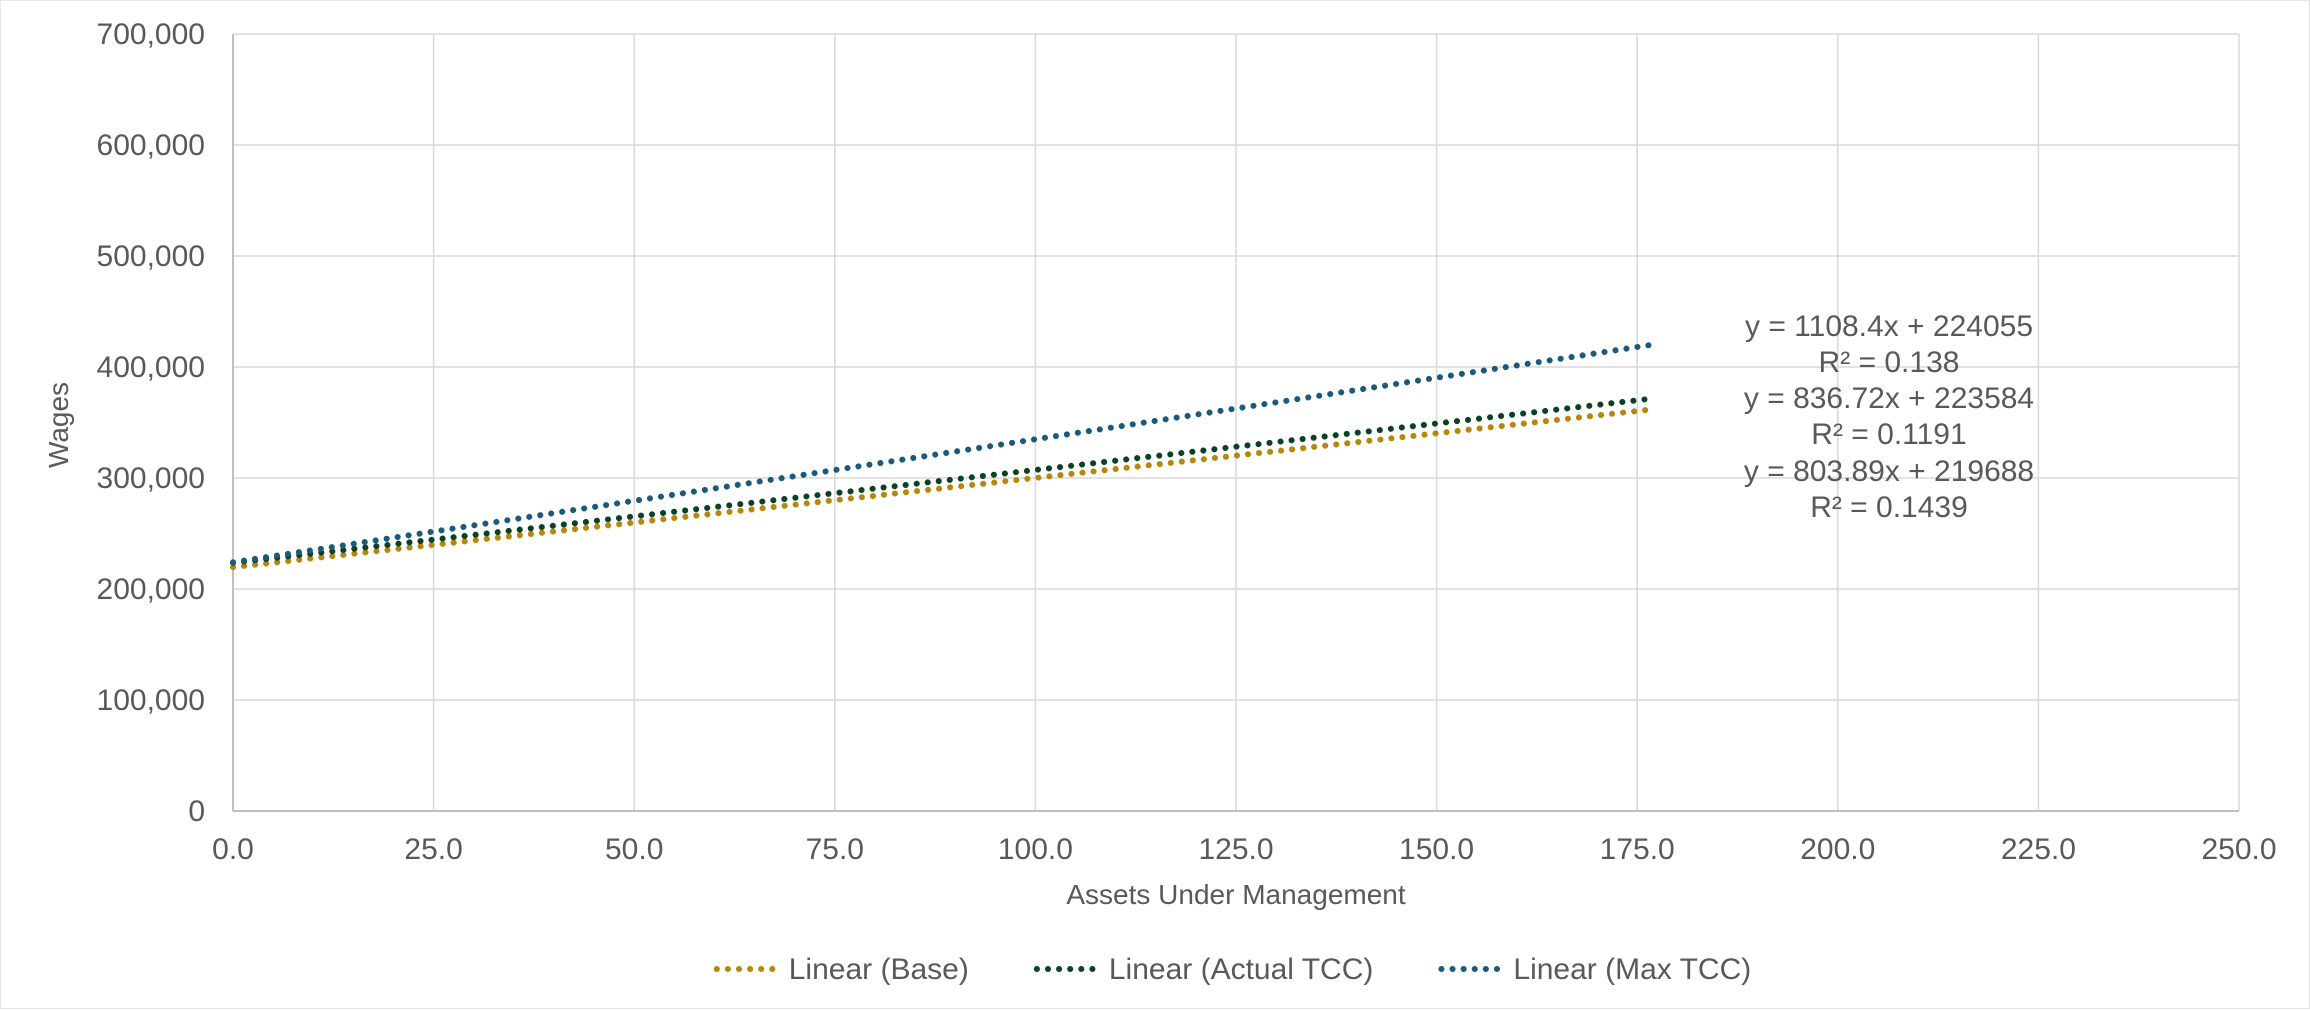 The image size is (2310, 1010). Describe the element at coordinates (634, 849) in the screenshot. I see `x-tick-label: 50.0` at that location.